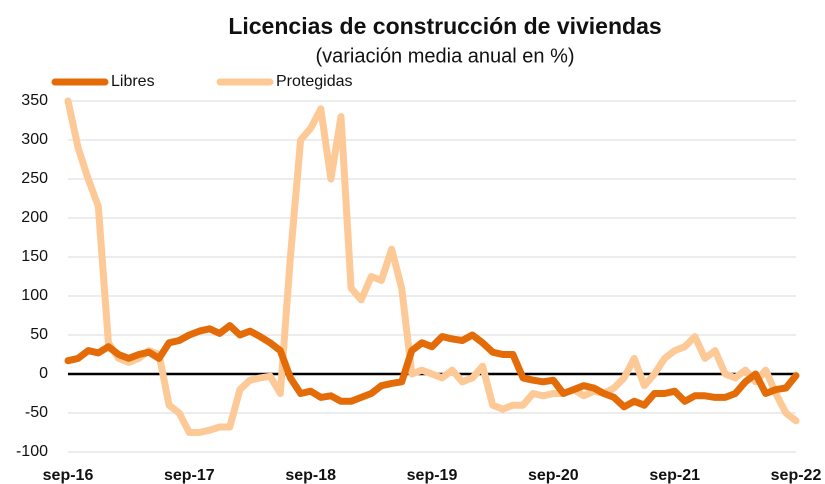  What do you see at coordinates (444, 26) in the screenshot?
I see `chart-title: Licencias de construcción de viviendas` at bounding box center [444, 26].